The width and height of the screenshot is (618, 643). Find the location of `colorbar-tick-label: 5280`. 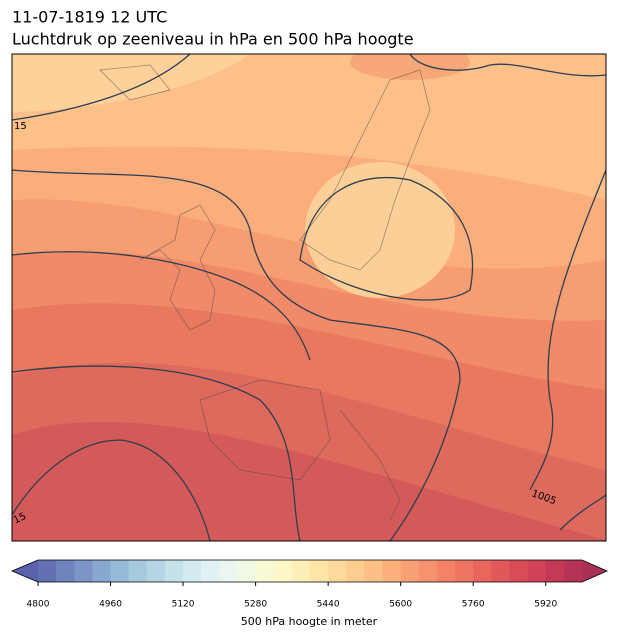

colorbar-tick-label: 5280 is located at coordinates (255, 605).